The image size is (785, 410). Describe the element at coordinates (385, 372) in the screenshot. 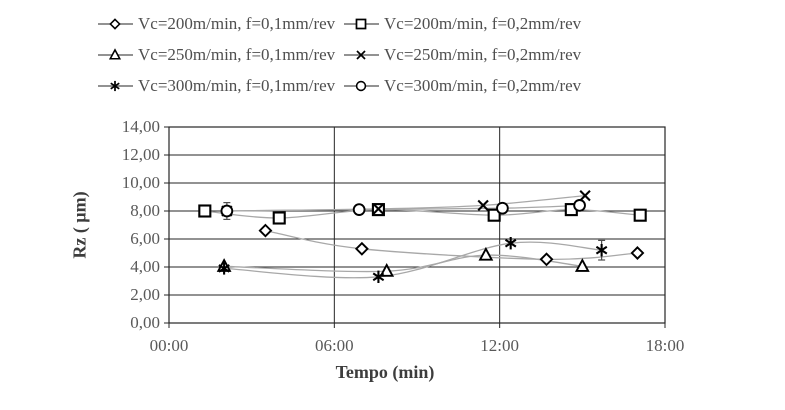

I see `x-axis-title: Tempo (min)` at that location.